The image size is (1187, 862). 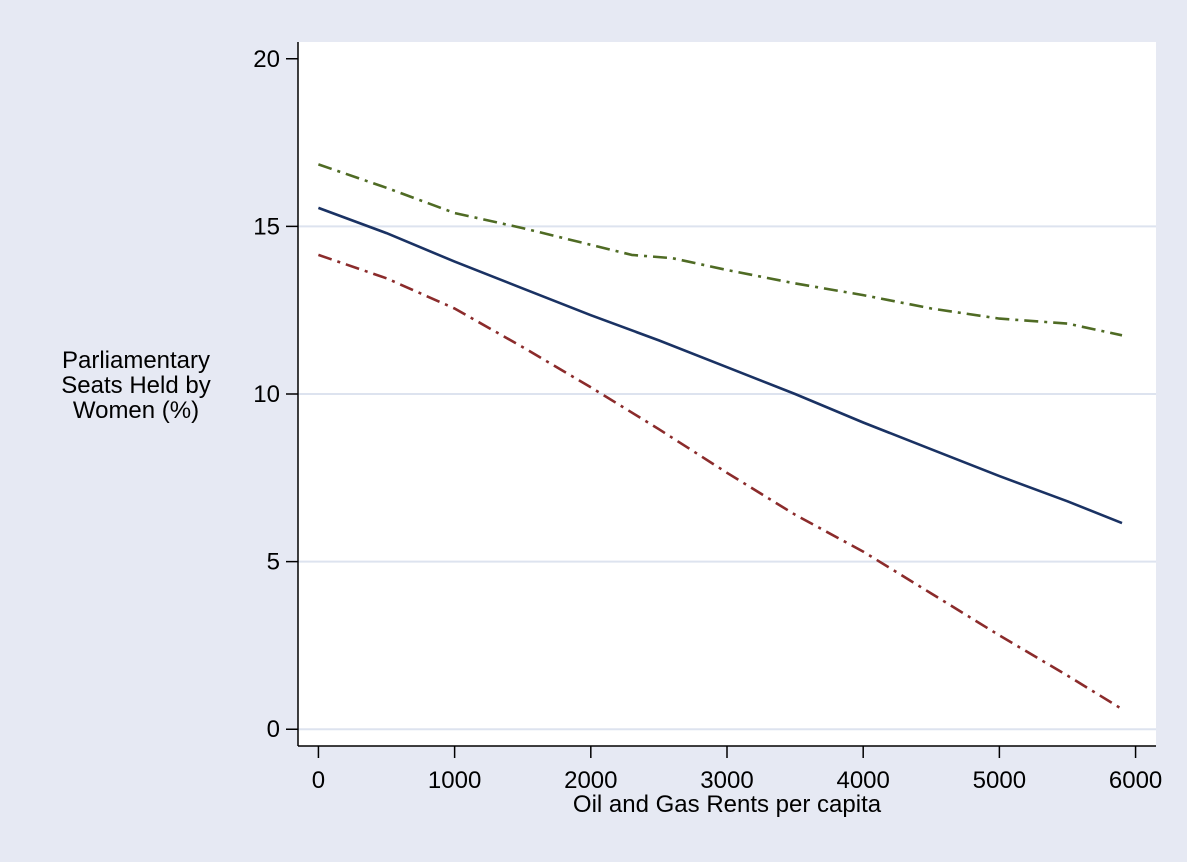 What do you see at coordinates (726, 780) in the screenshot?
I see `x-tick-label: 3000` at bounding box center [726, 780].